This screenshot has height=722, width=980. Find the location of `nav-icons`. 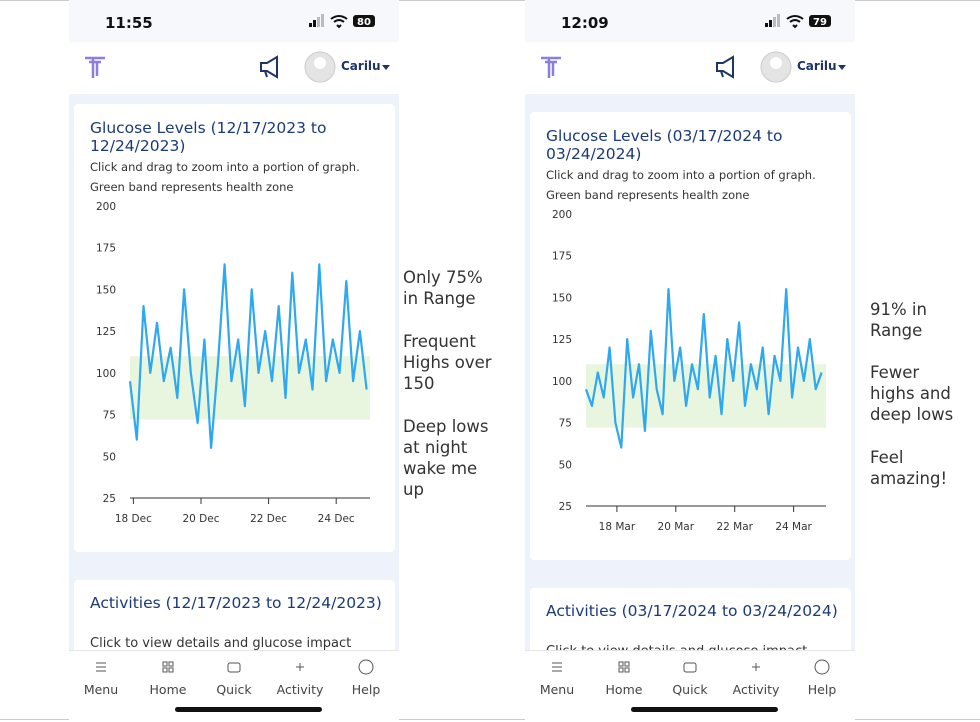

nav-icons is located at coordinates (691, 667).